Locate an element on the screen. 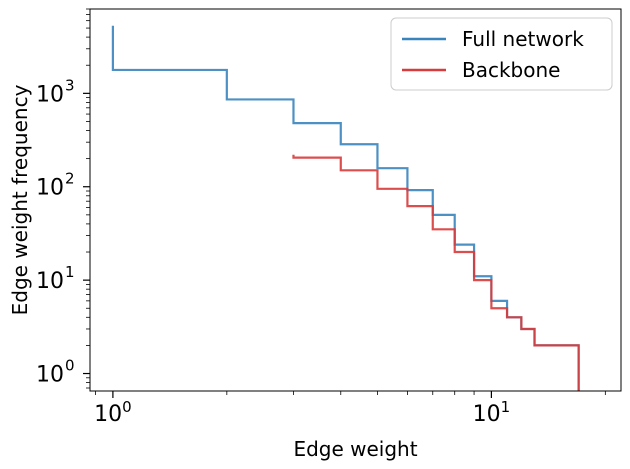 The width and height of the screenshot is (630, 469). legend-box is located at coordinates (501, 54).